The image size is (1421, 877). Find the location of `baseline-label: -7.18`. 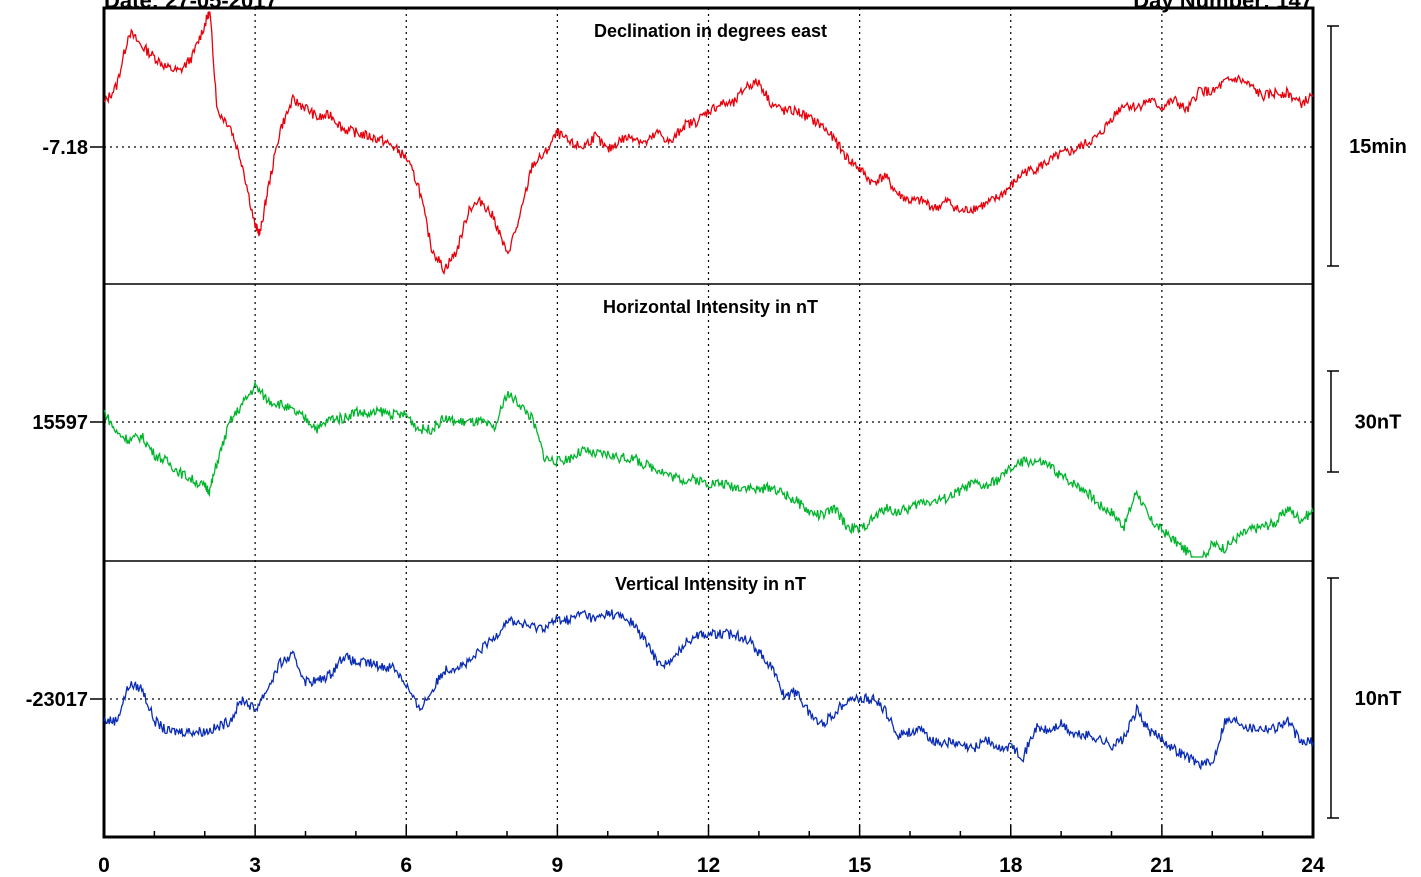

baseline-label: -7.18 is located at coordinates (65, 148).